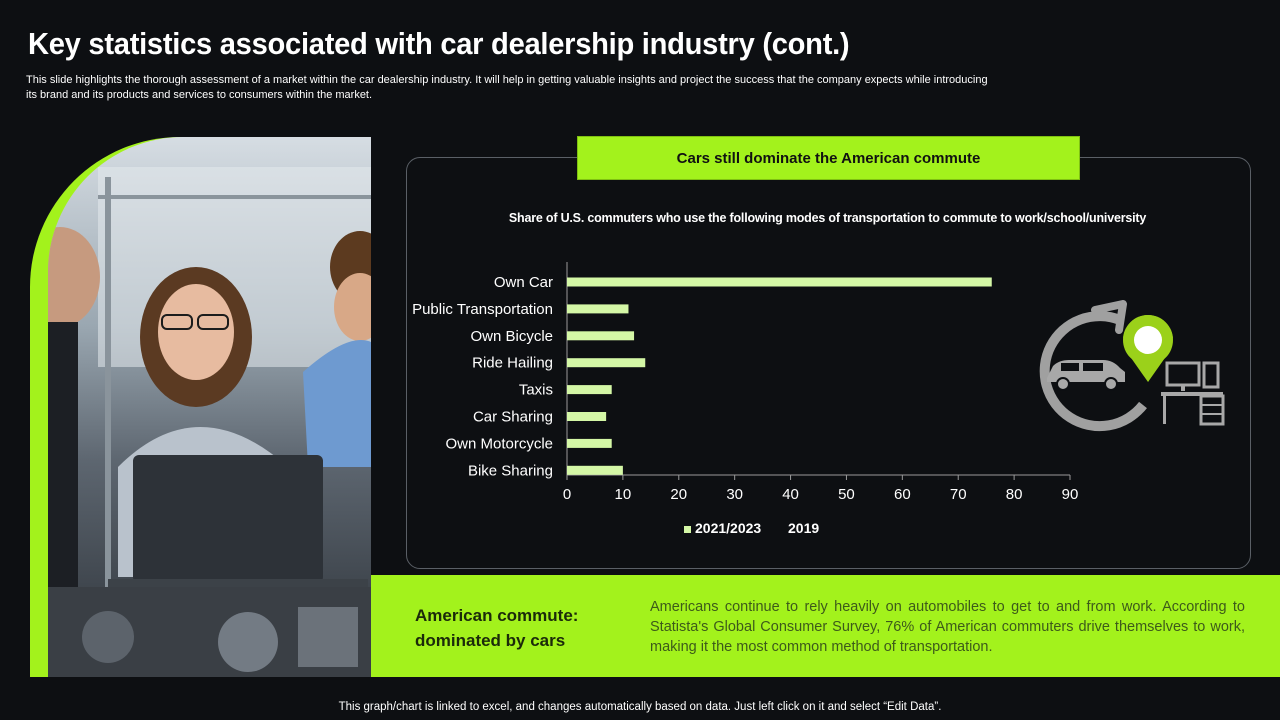 This screenshot has height=720, width=1280. Describe the element at coordinates (1070, 494) in the screenshot. I see `x-tick-label: 90` at that location.